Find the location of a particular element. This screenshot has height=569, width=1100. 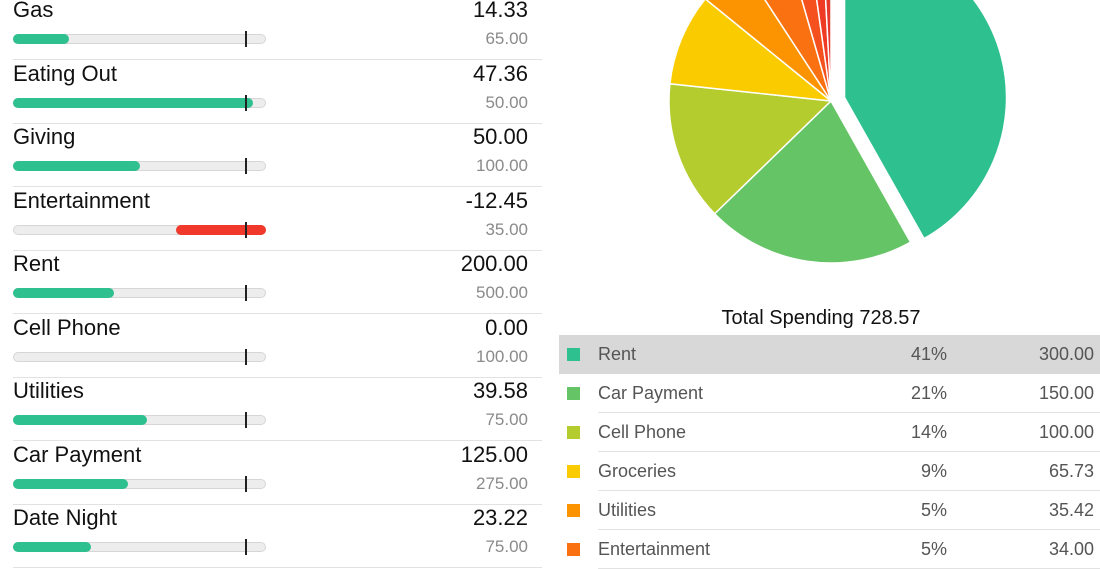

budget-limit: 275.00 is located at coordinates (502, 483).